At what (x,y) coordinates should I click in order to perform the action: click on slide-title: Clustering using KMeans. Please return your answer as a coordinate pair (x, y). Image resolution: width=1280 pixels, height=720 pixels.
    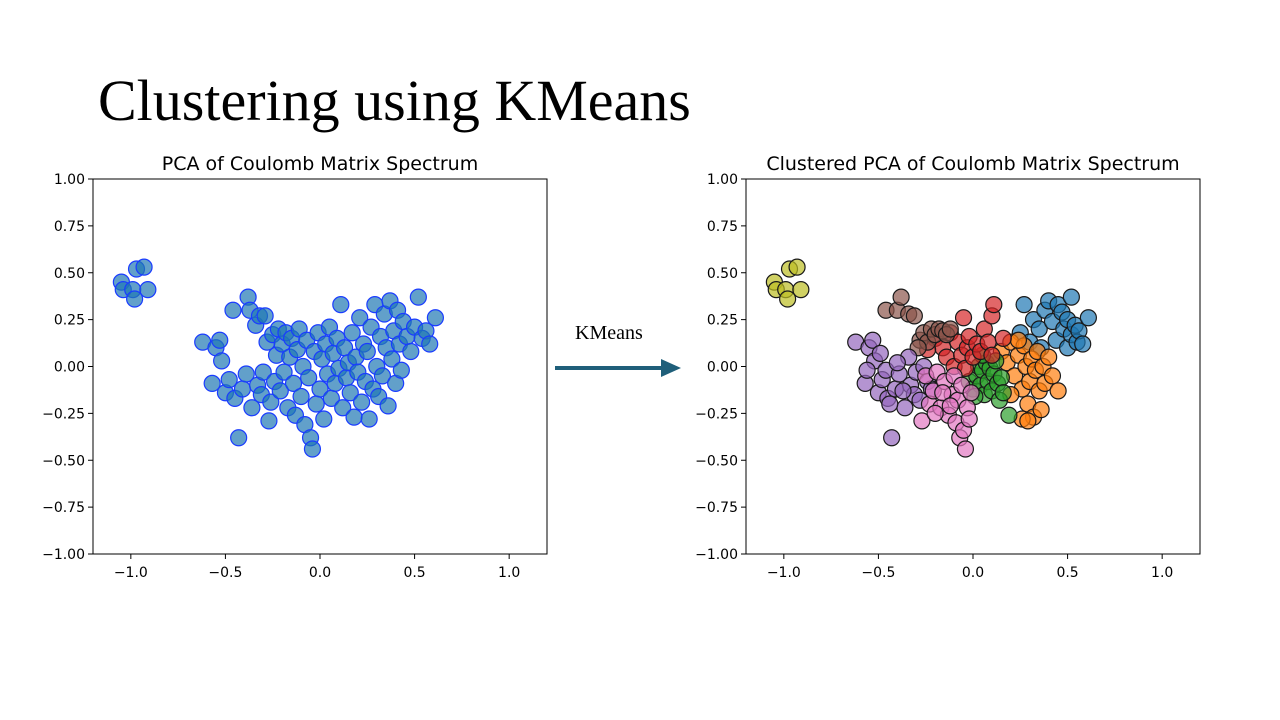
    Looking at the image, I should click on (394, 100).